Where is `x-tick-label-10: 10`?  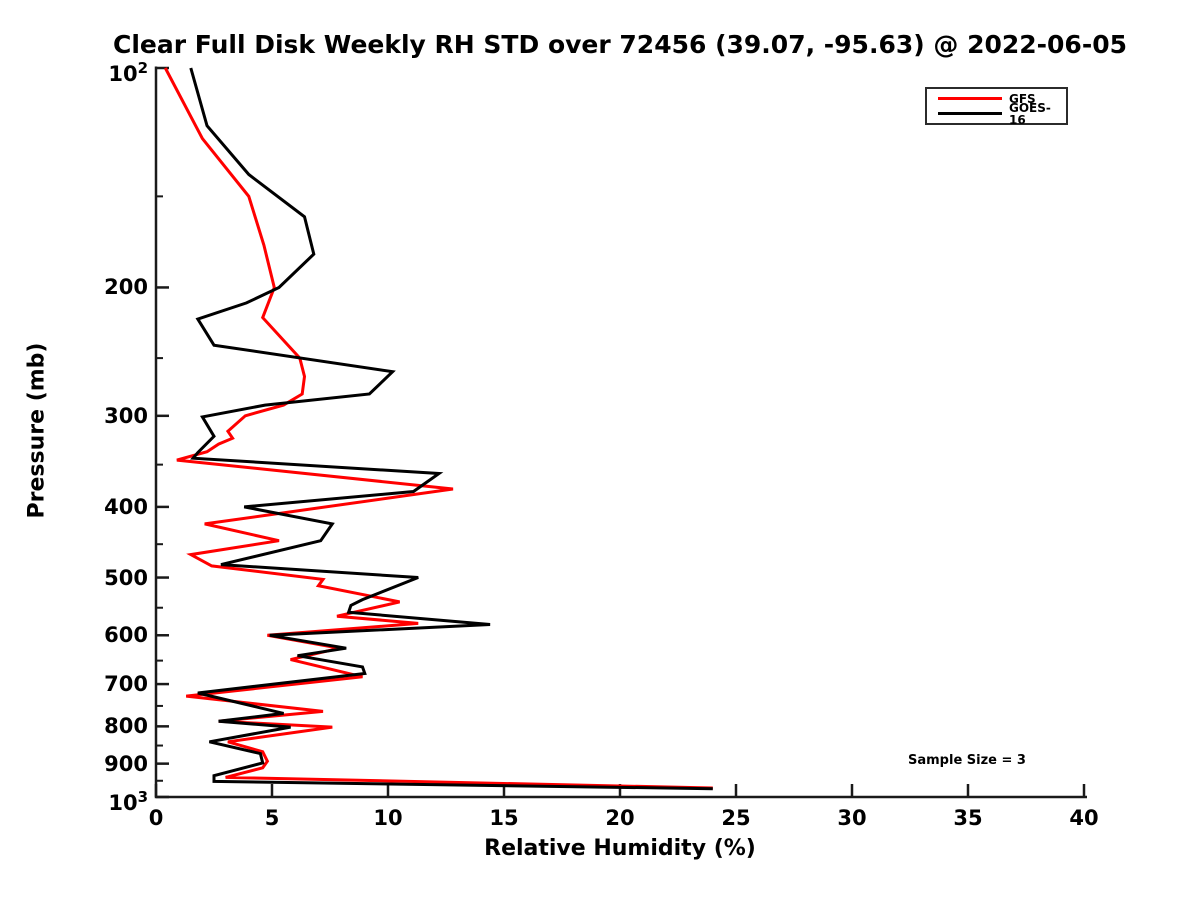 x-tick-label-10: 10 is located at coordinates (388, 818).